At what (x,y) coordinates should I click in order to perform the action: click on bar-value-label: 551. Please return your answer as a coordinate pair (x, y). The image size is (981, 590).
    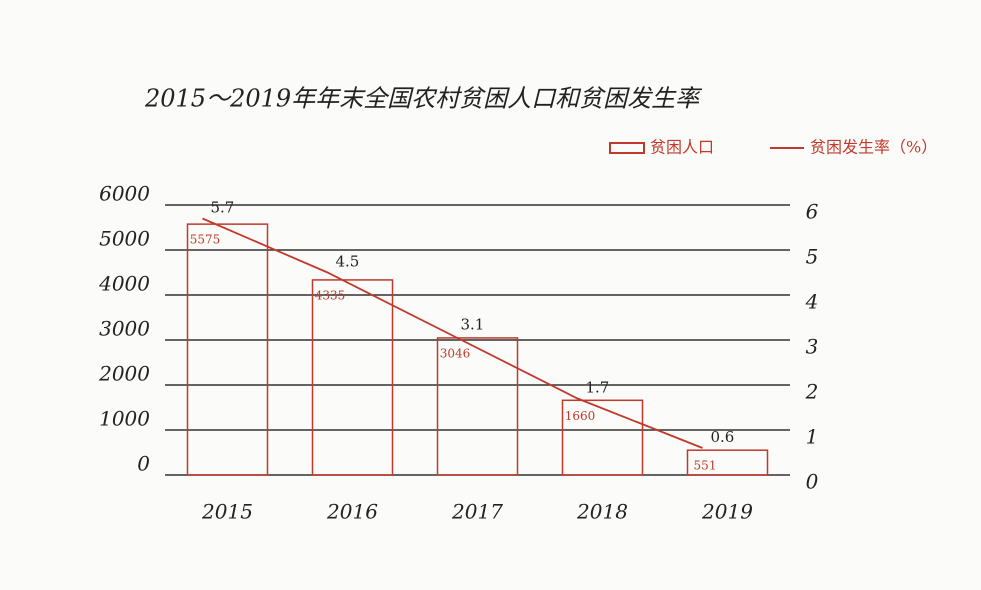
    Looking at the image, I should click on (705, 466).